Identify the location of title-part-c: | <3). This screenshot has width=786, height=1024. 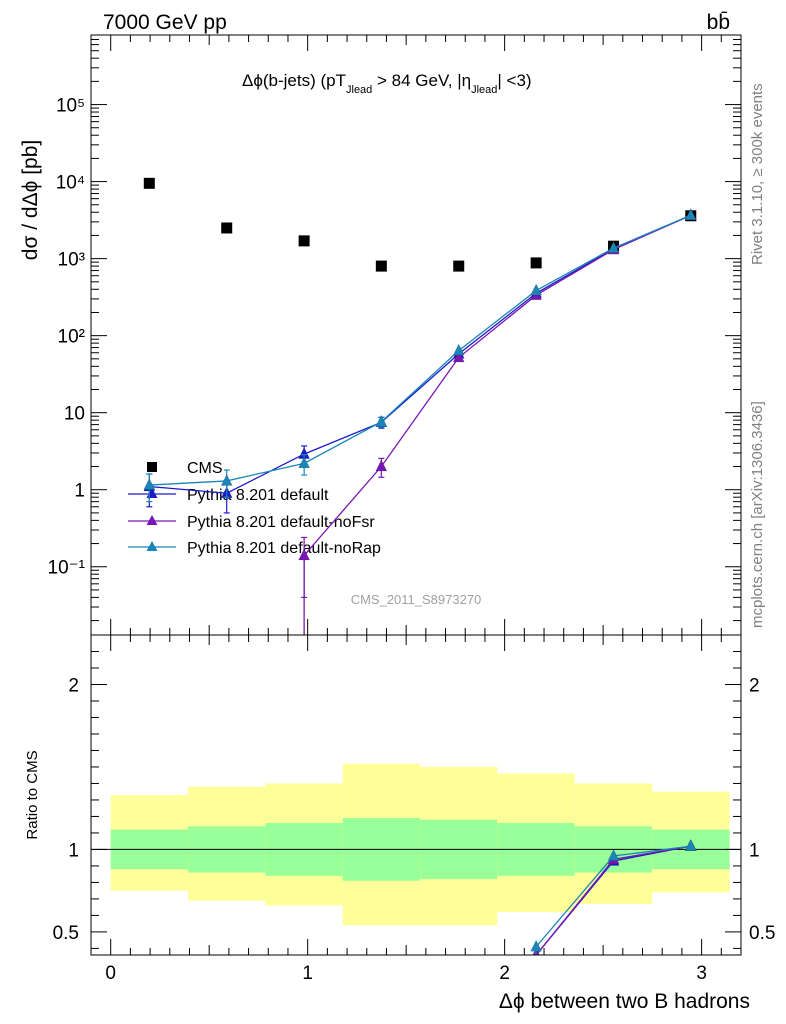
(514, 80).